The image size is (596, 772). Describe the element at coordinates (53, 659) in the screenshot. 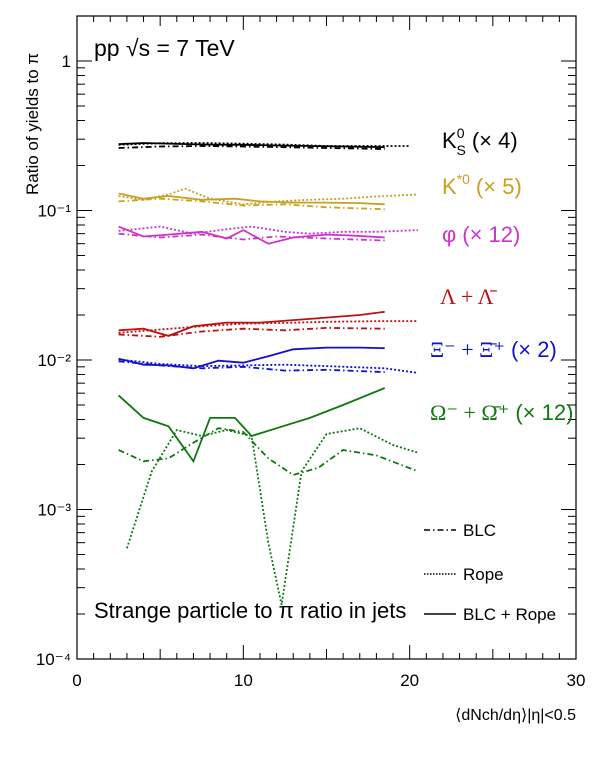

I see `y-tick-label: 10⁻⁴` at that location.